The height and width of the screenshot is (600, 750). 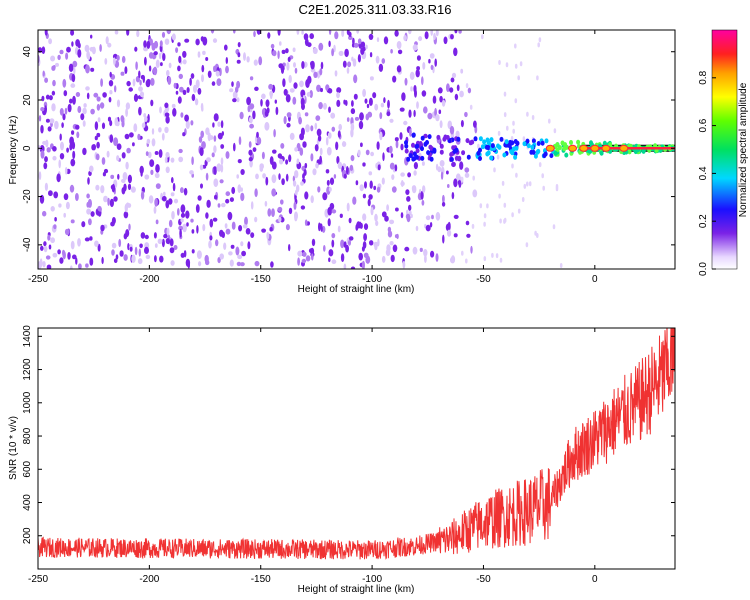 What do you see at coordinates (38, 579) in the screenshot?
I see `x-tick-label: -250` at bounding box center [38, 579].